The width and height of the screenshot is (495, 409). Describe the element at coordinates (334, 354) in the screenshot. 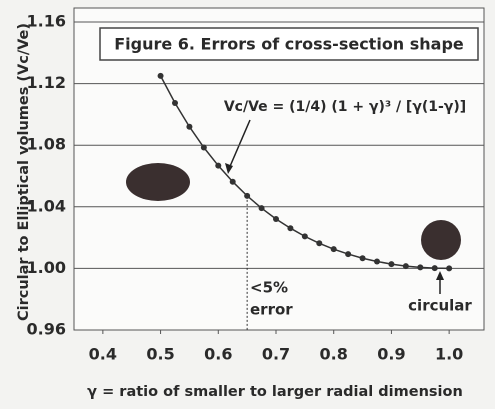

I see `x-tick-label: 0.8` at that location.